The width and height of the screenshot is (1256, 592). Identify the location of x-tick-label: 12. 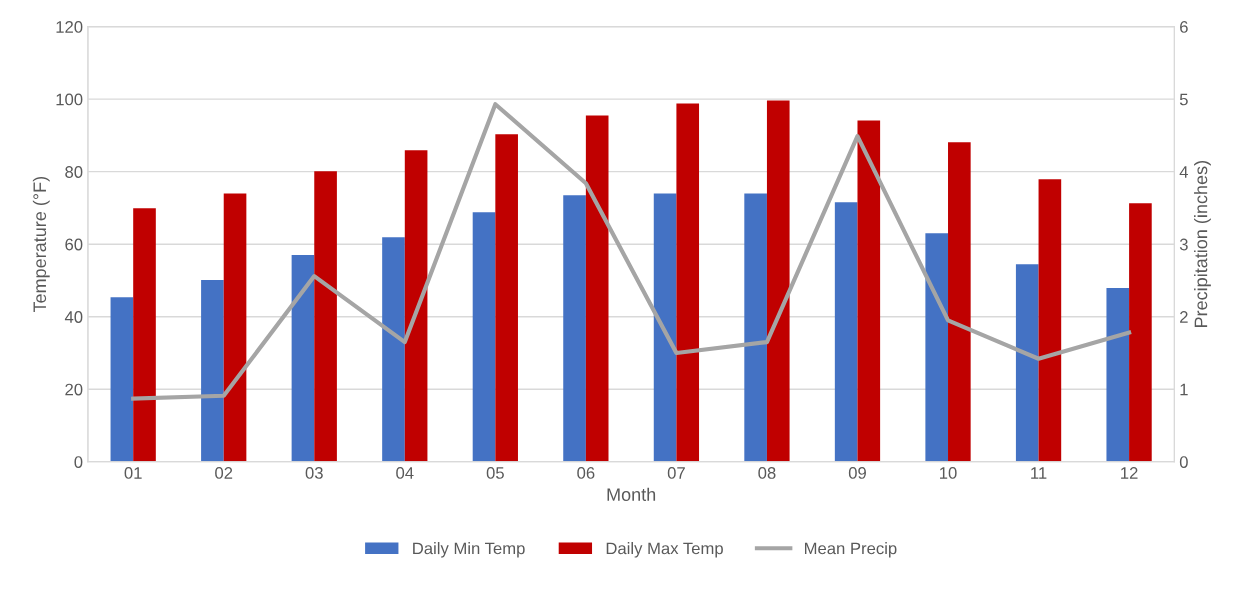
(1129, 473).